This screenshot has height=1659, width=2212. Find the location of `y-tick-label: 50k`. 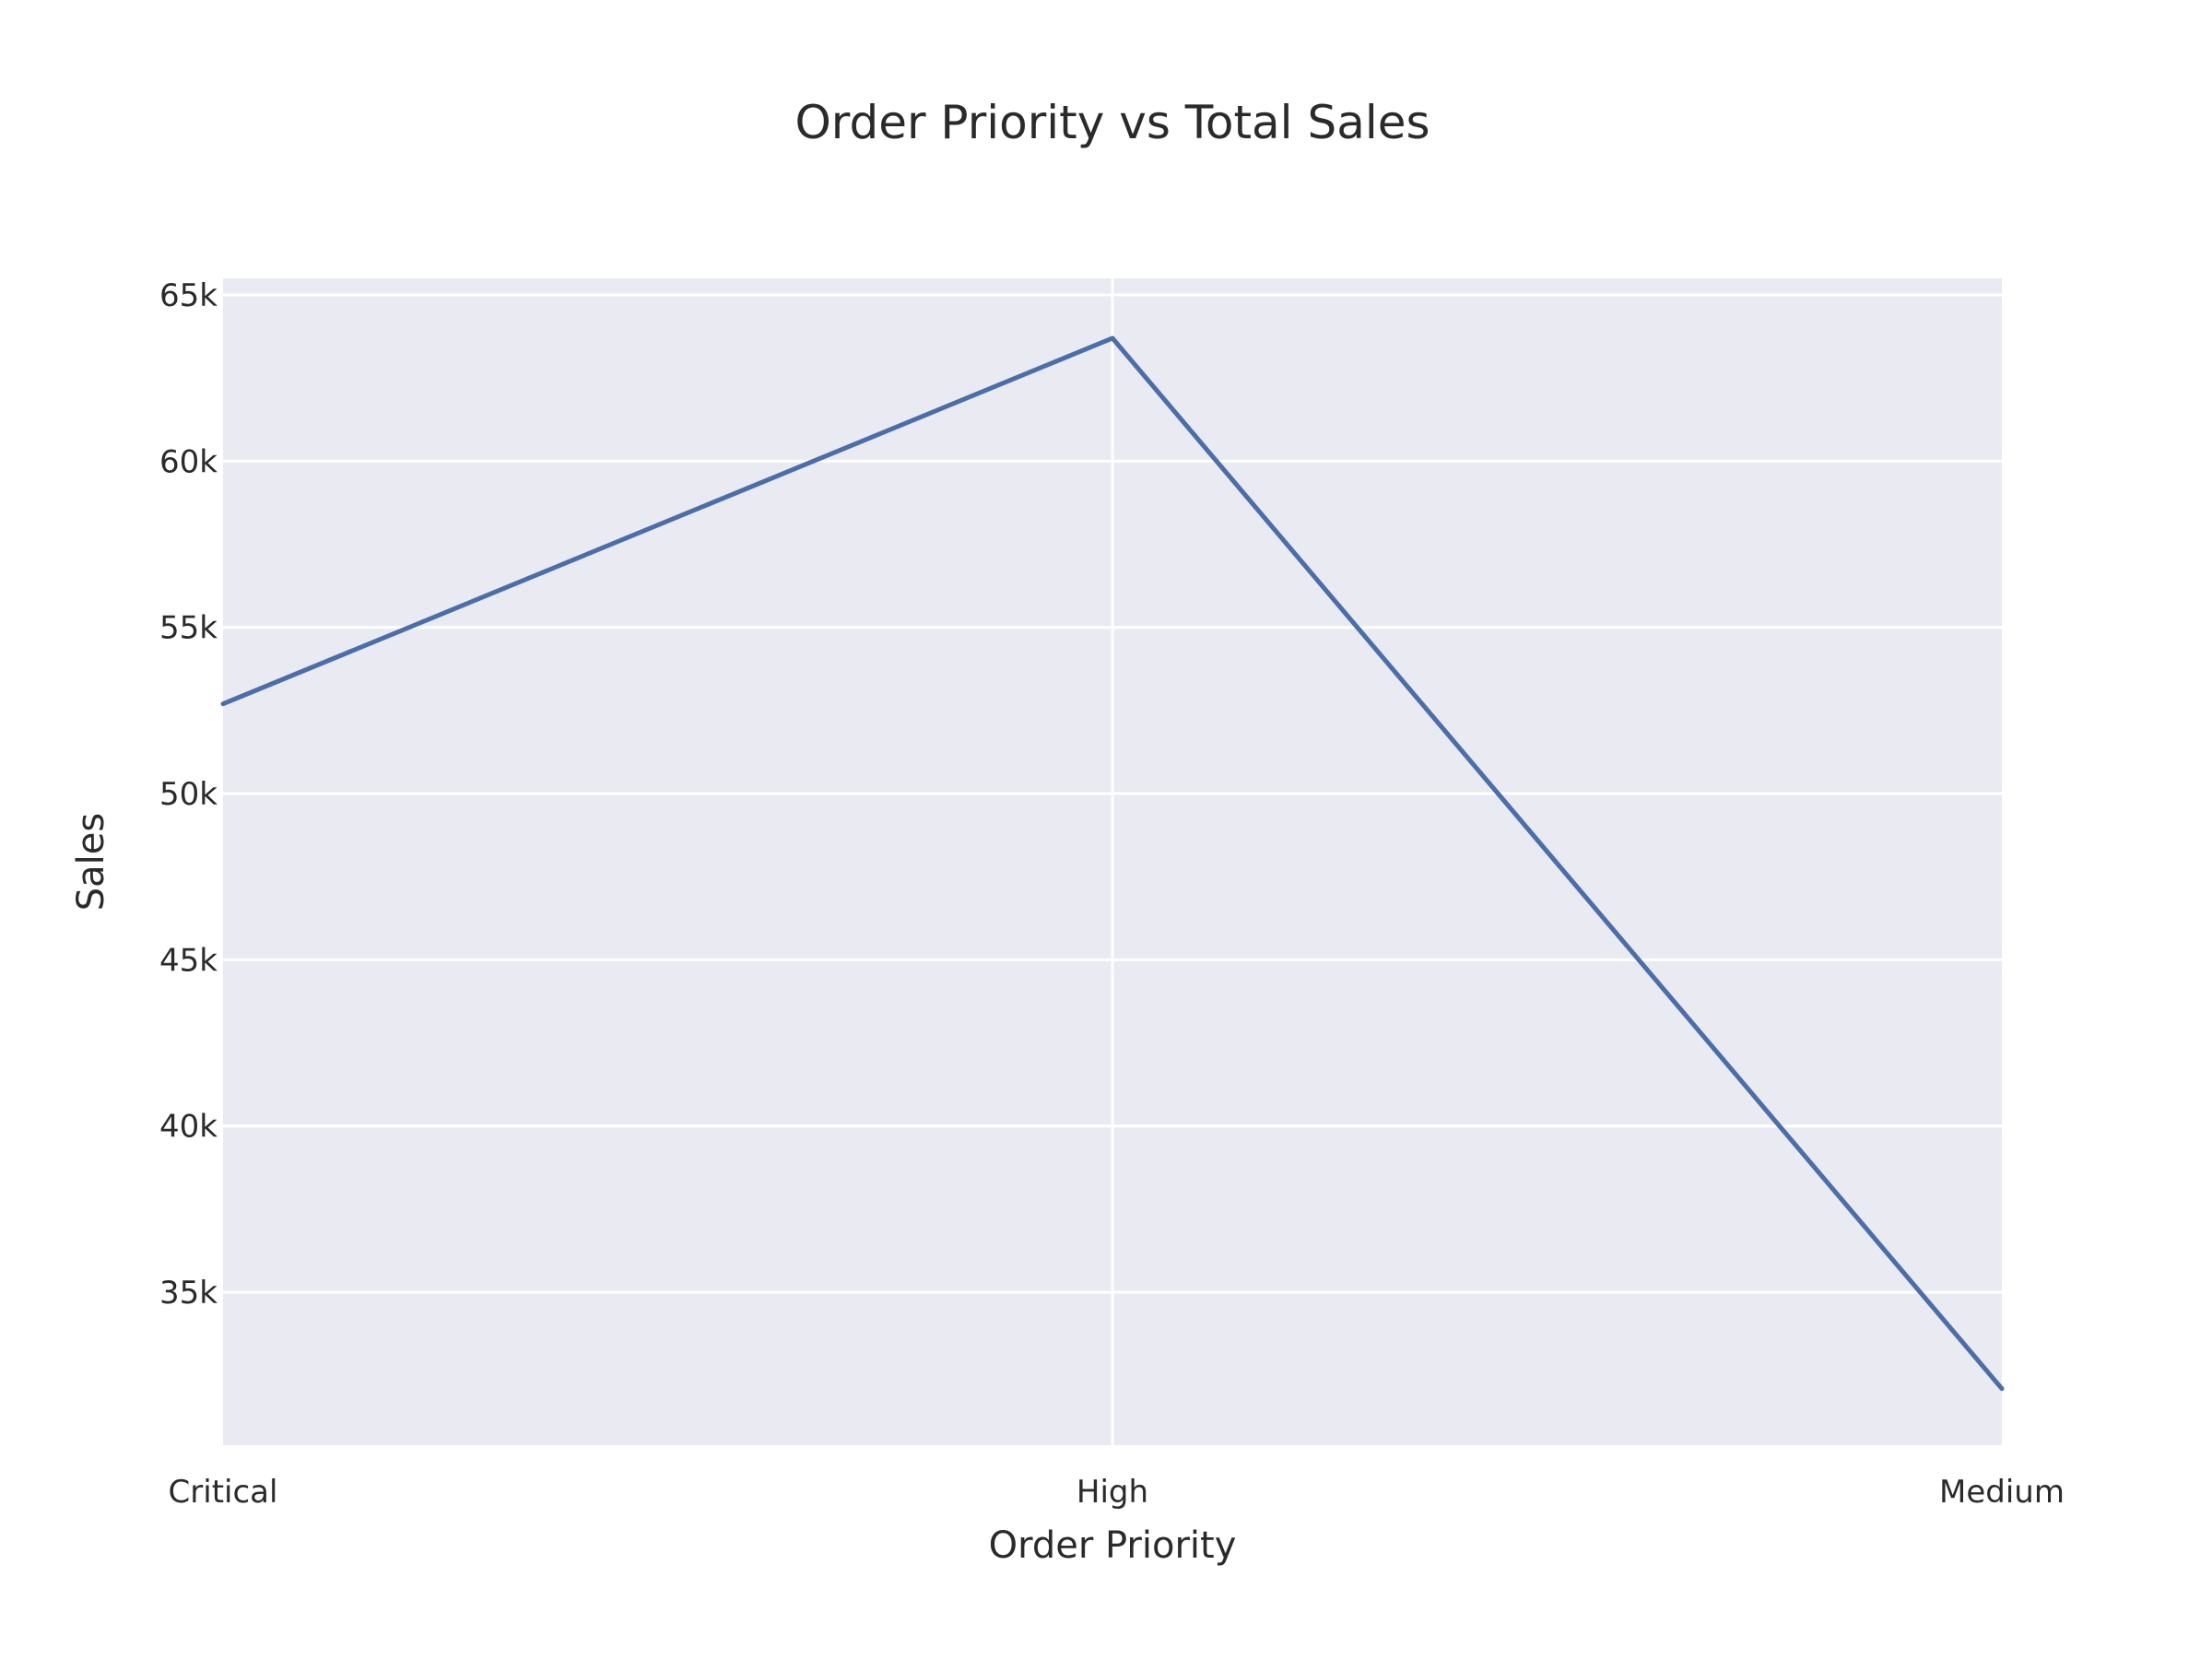

y-tick-label: 50k is located at coordinates (188, 794).